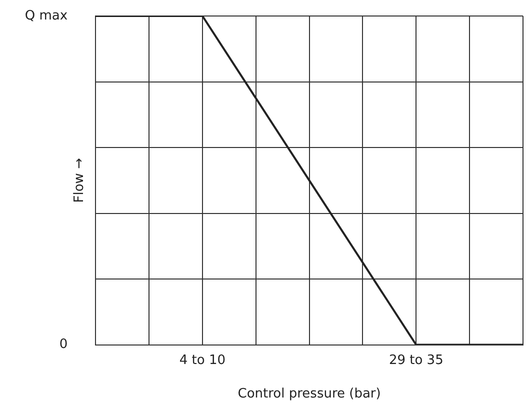  Describe the element at coordinates (416, 360) in the screenshot. I see `x-tick-label: 29 to 35` at that location.